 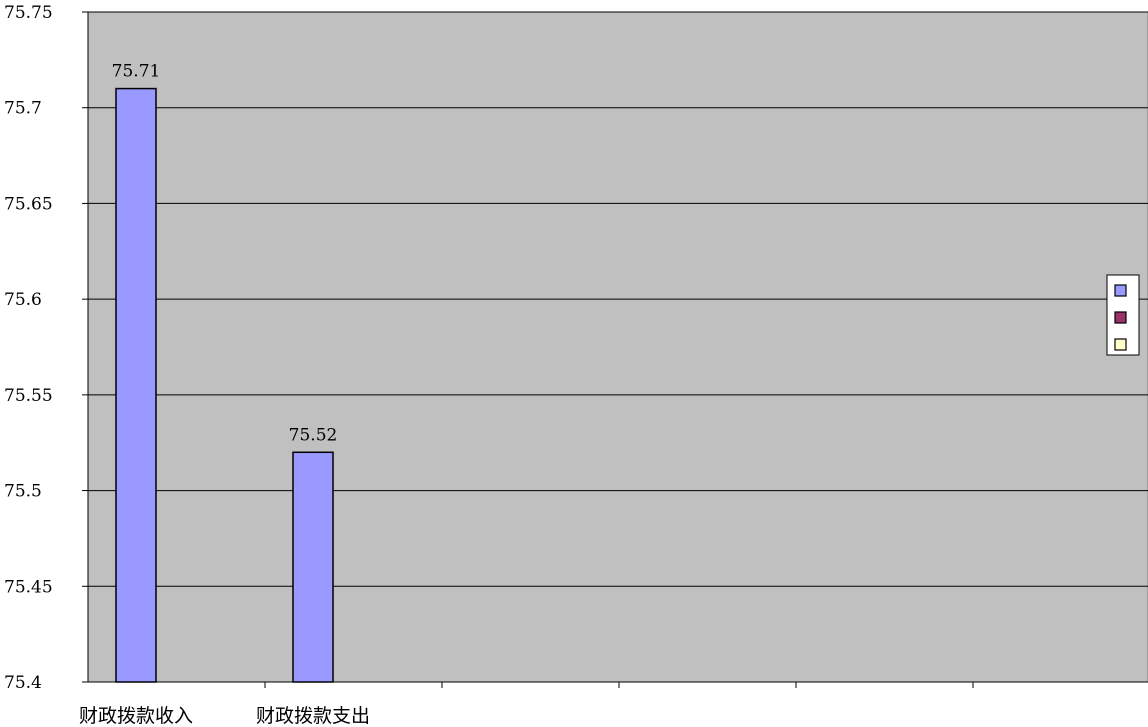 What do you see at coordinates (619, 685) in the screenshot?
I see `x-axis-ticks` at bounding box center [619, 685].